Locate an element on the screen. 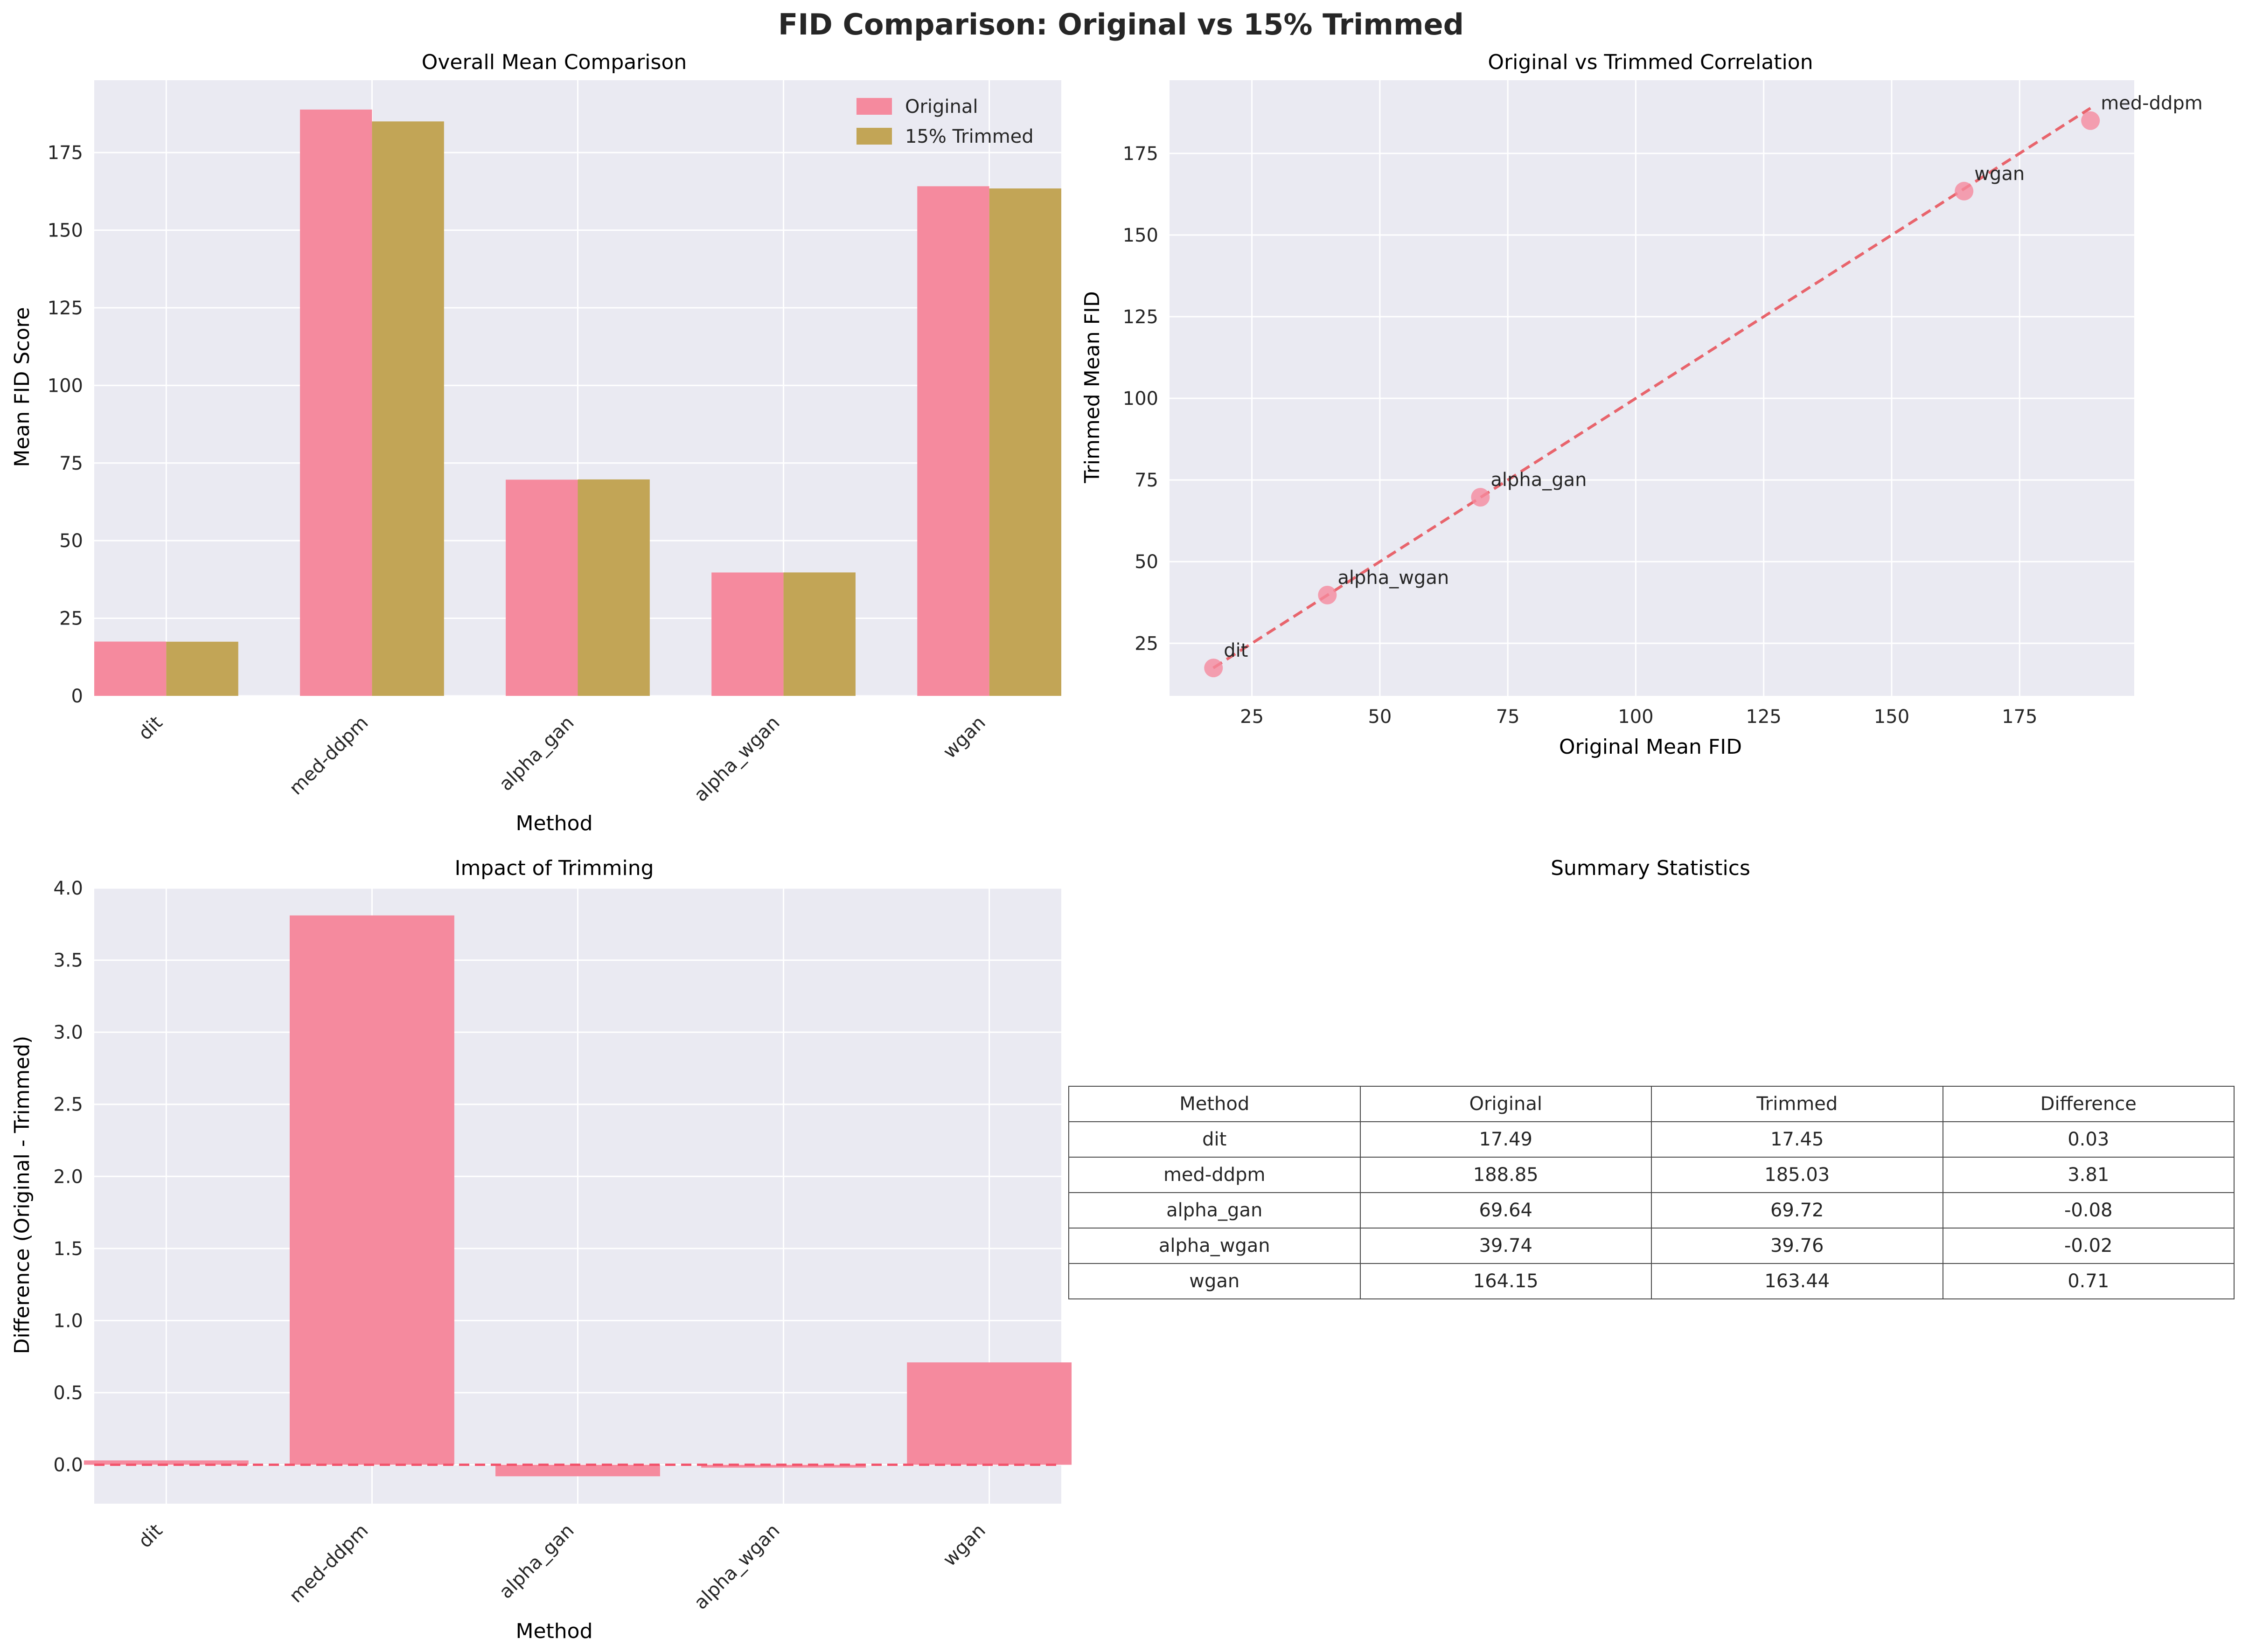 This screenshot has width=2242, height=1652. table-cell: 69.72 is located at coordinates (1797, 1210).